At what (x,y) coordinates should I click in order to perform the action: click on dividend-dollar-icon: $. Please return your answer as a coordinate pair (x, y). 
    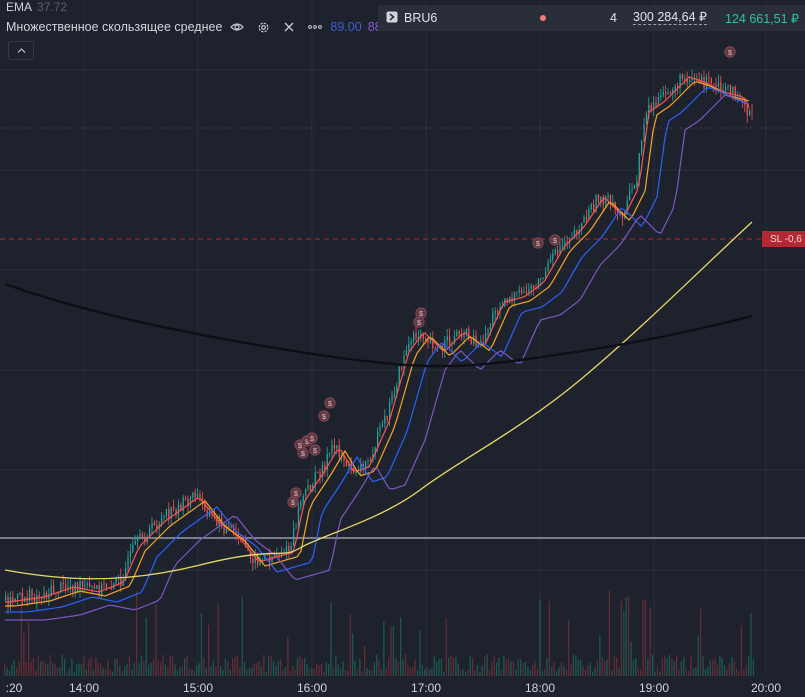
    Looking at the image, I should click on (312, 438).